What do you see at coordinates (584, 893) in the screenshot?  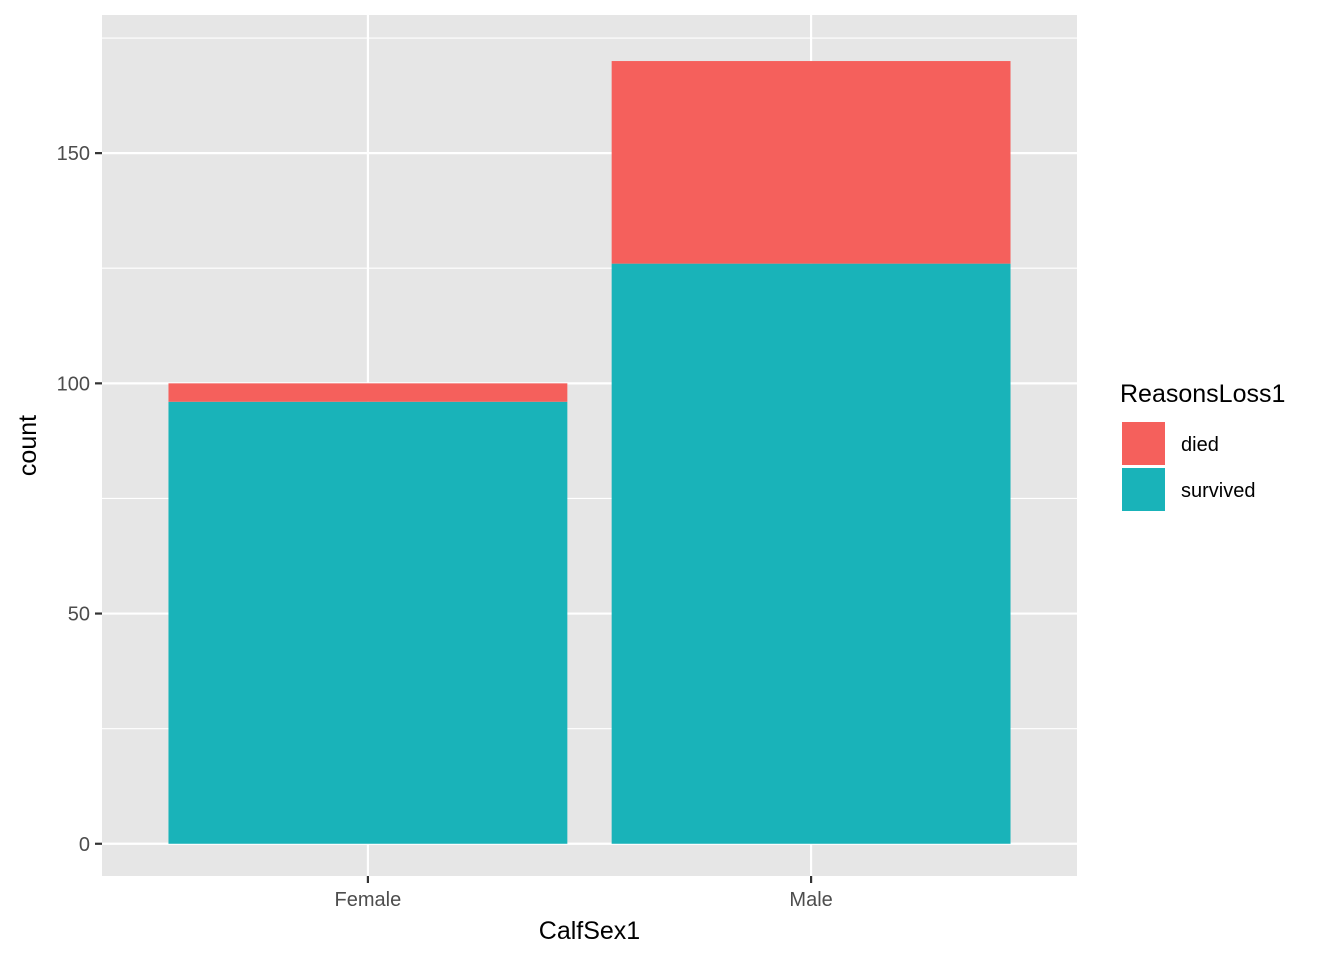 I see `x-axis: Female Male` at bounding box center [584, 893].